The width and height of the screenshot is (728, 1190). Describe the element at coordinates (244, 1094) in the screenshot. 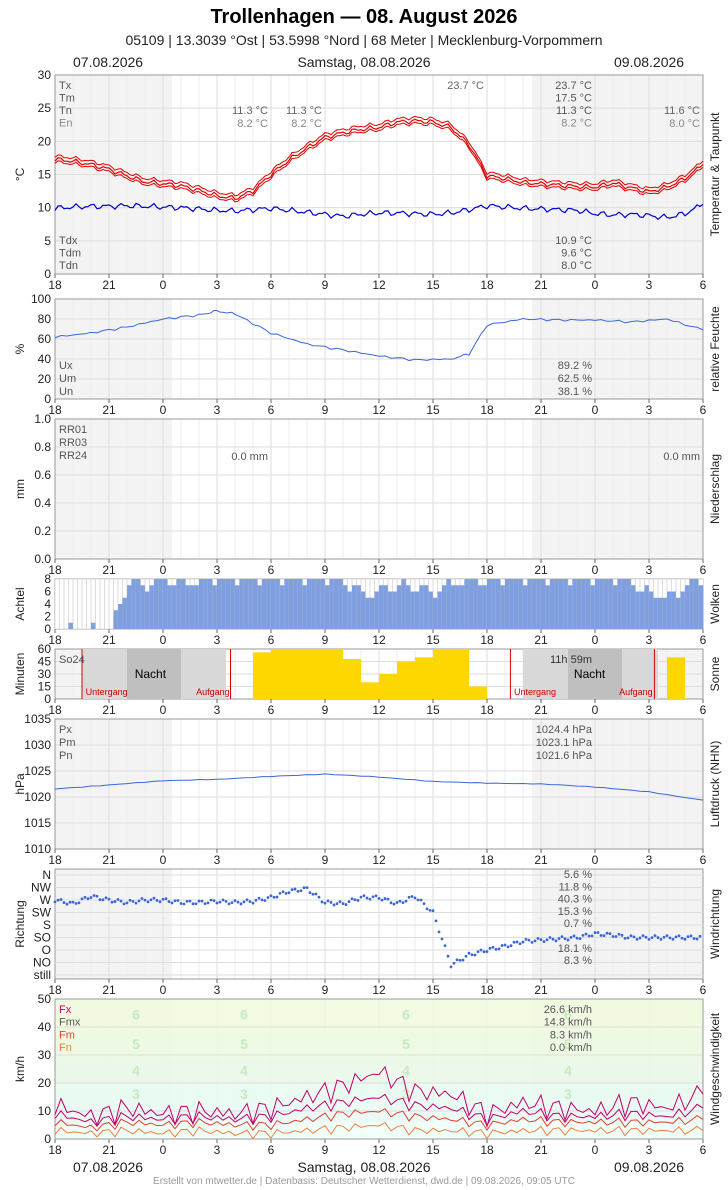

I see `beaufort-label: 3` at that location.